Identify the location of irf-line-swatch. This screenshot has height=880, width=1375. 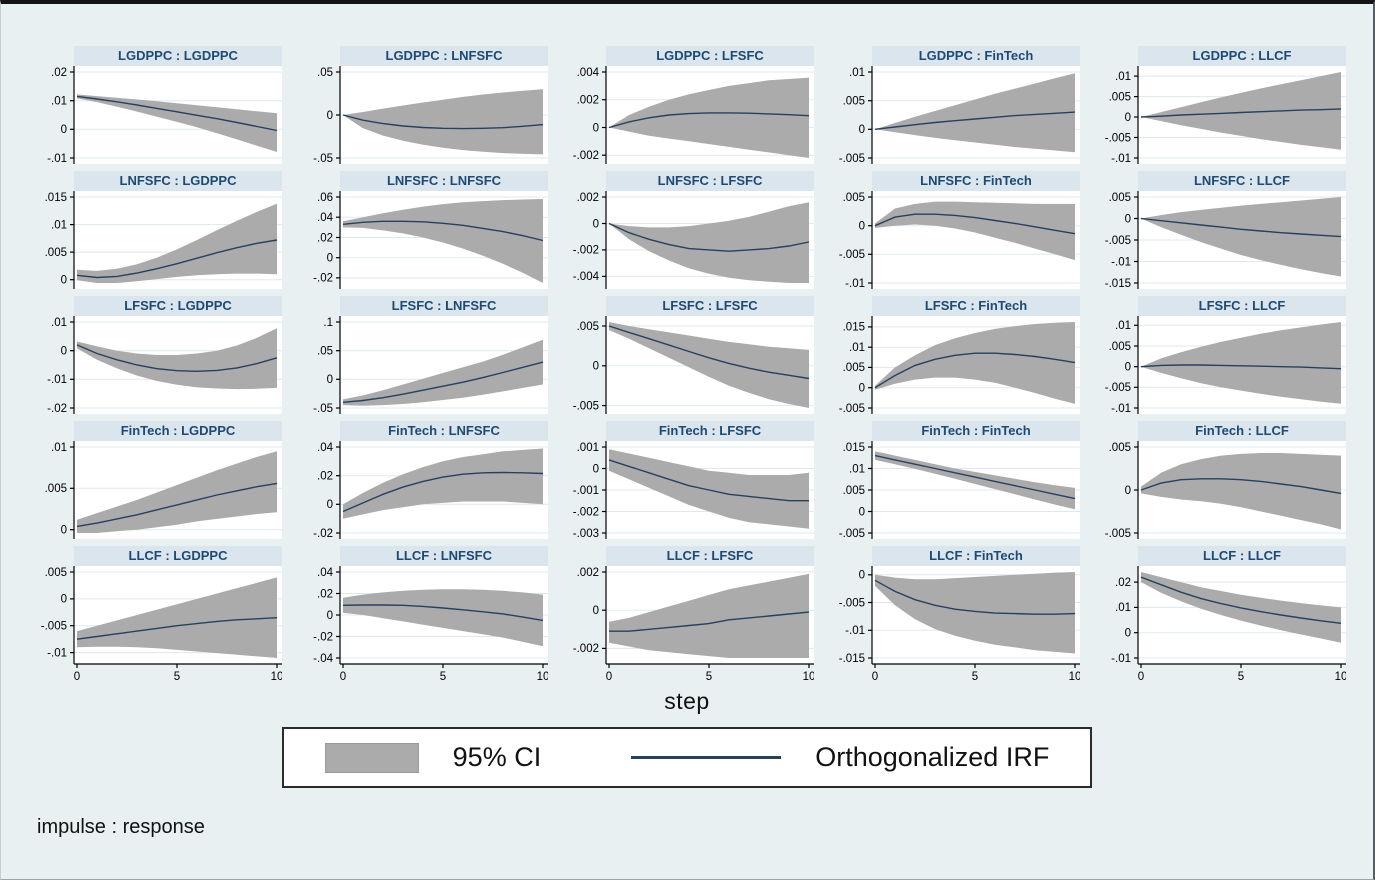
(706, 757).